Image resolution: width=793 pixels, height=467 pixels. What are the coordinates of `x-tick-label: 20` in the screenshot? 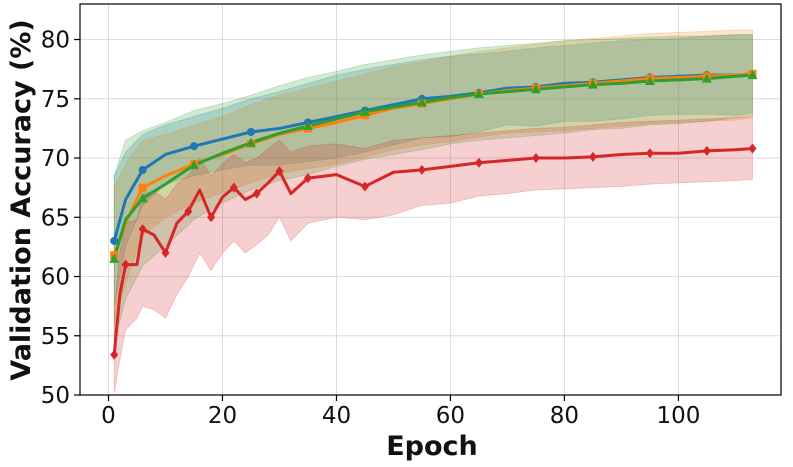 It's located at (222, 416).